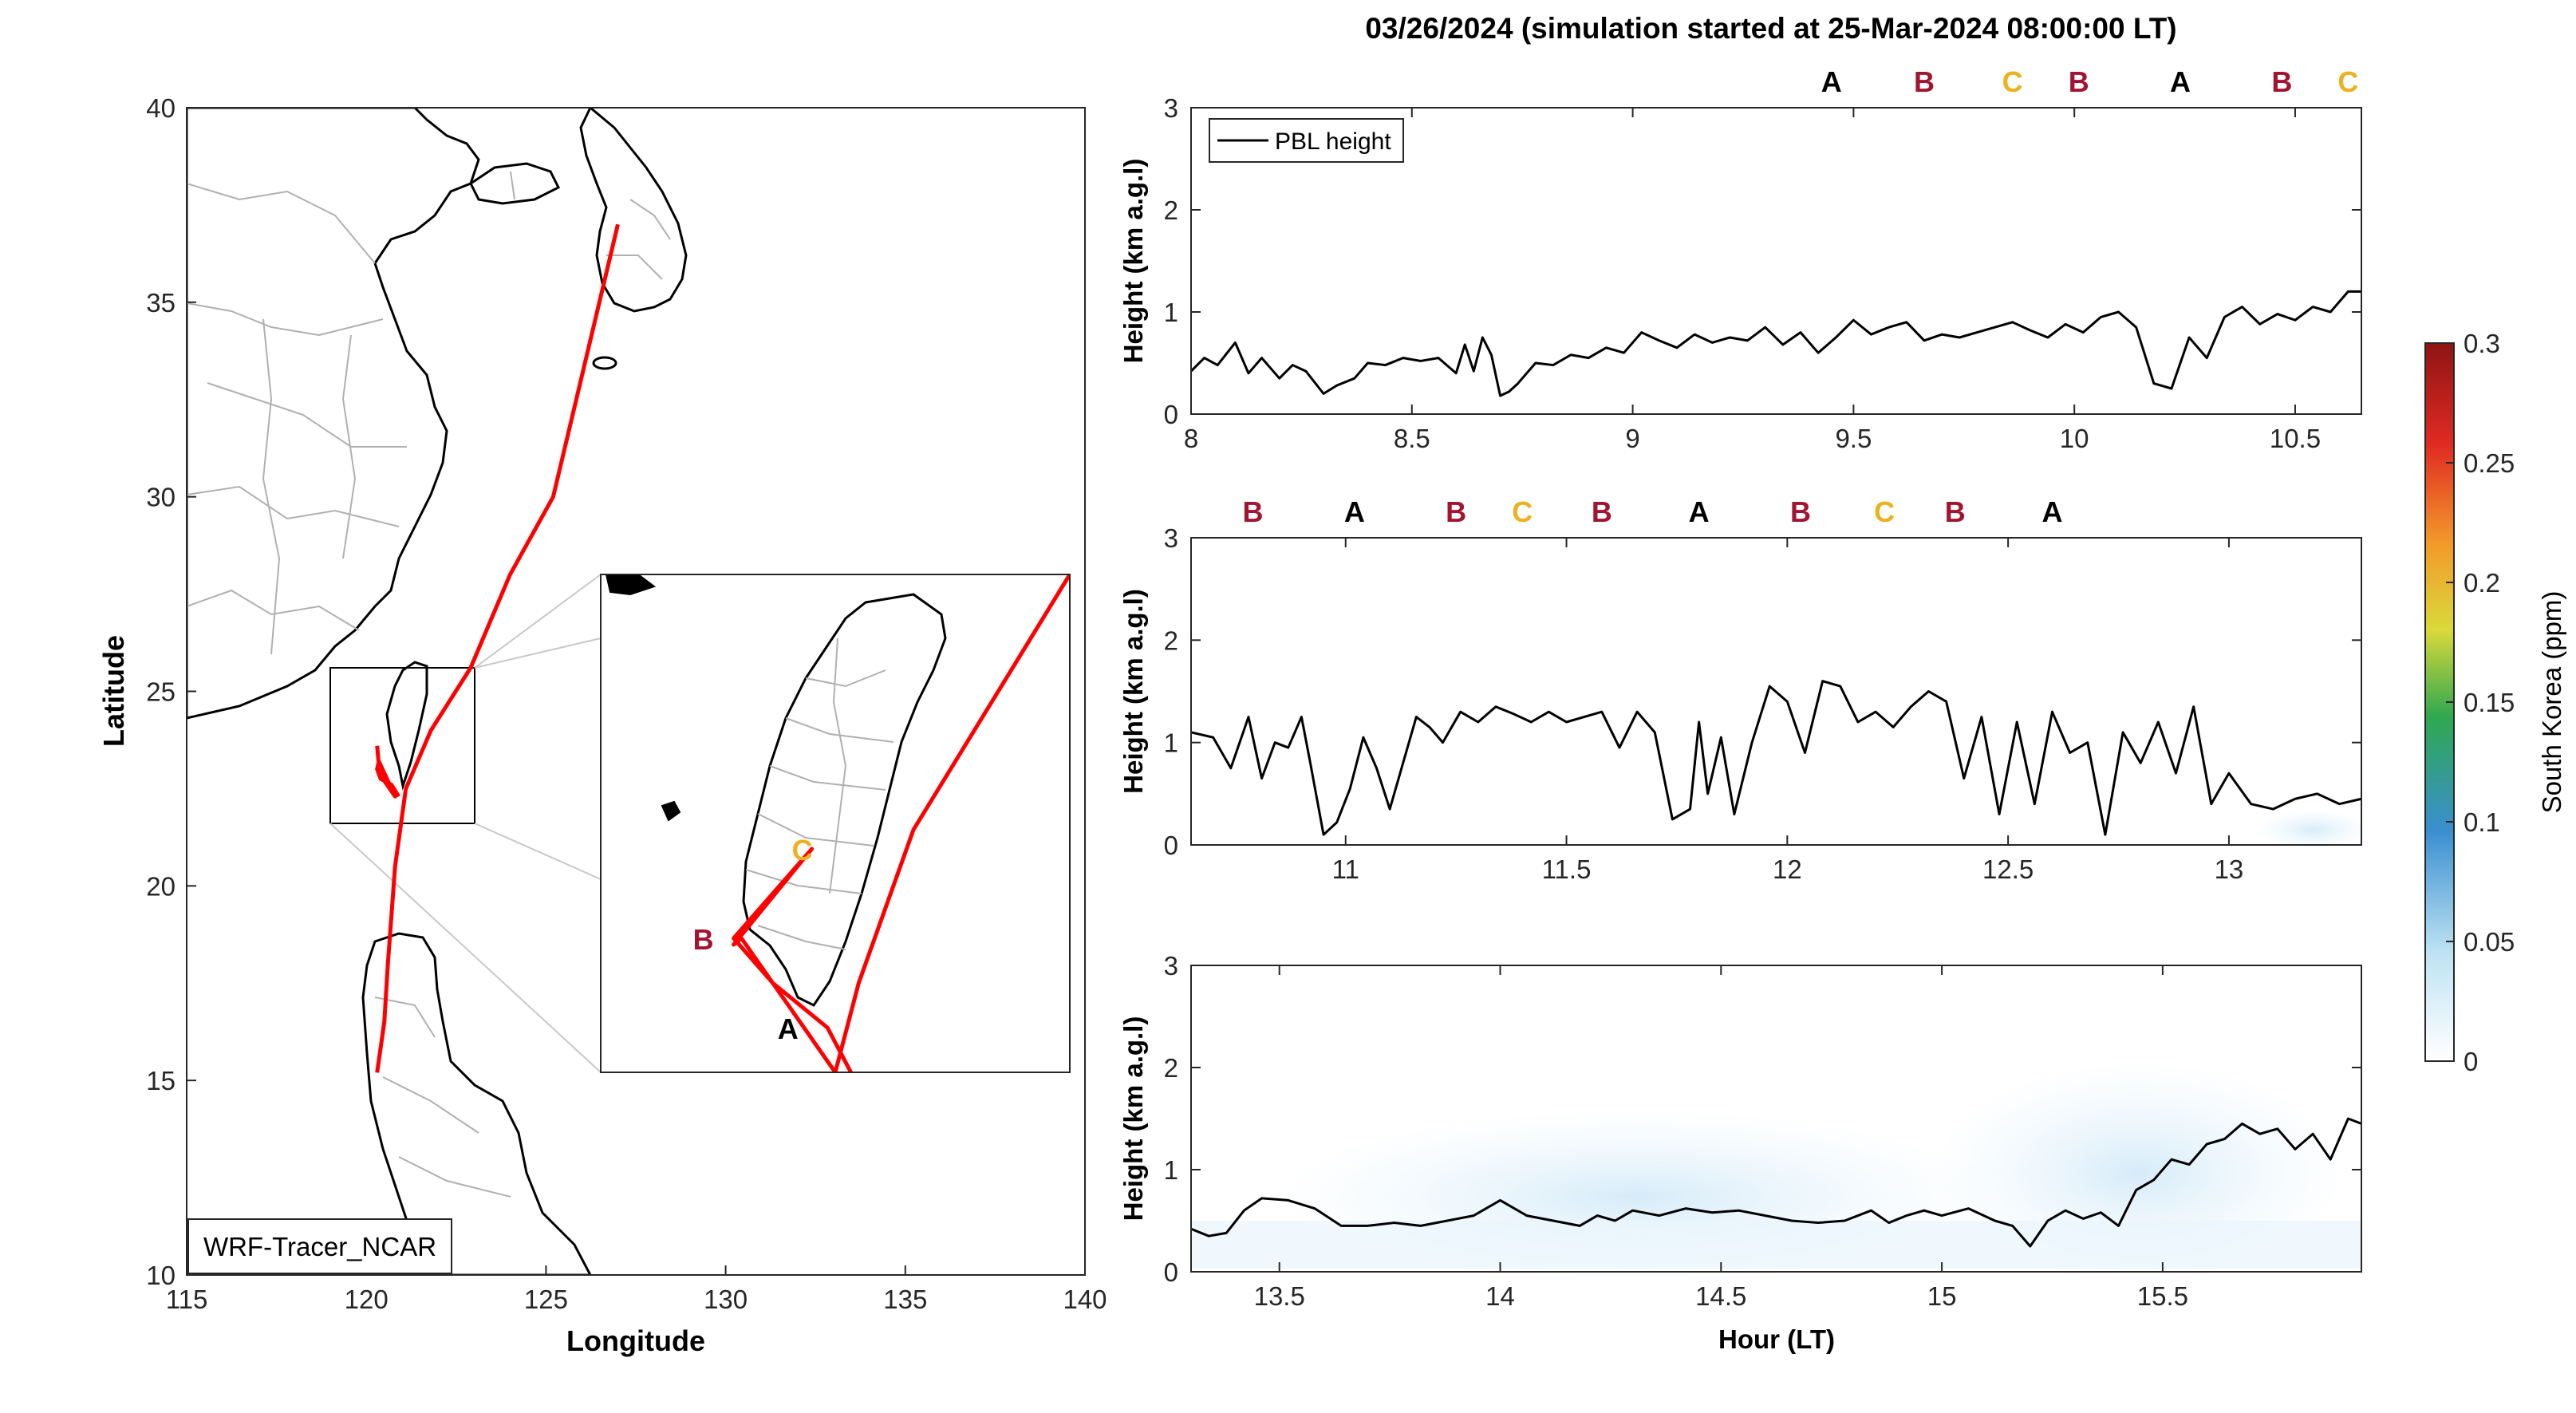  What do you see at coordinates (635, 1340) in the screenshot?
I see `map-xlabel: Longitude` at bounding box center [635, 1340].